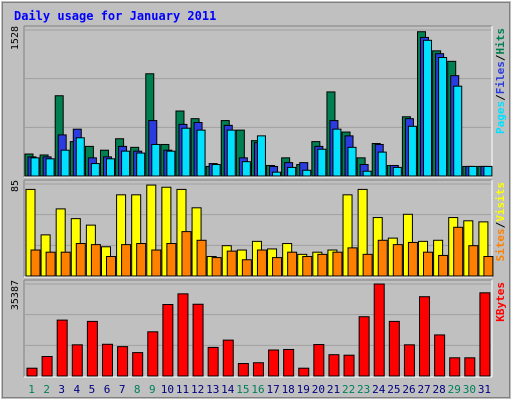 This screenshot has width=512, height=400. Describe the element at coordinates (333, 389) in the screenshot. I see `x-tick-label-day-21: 21` at that location.